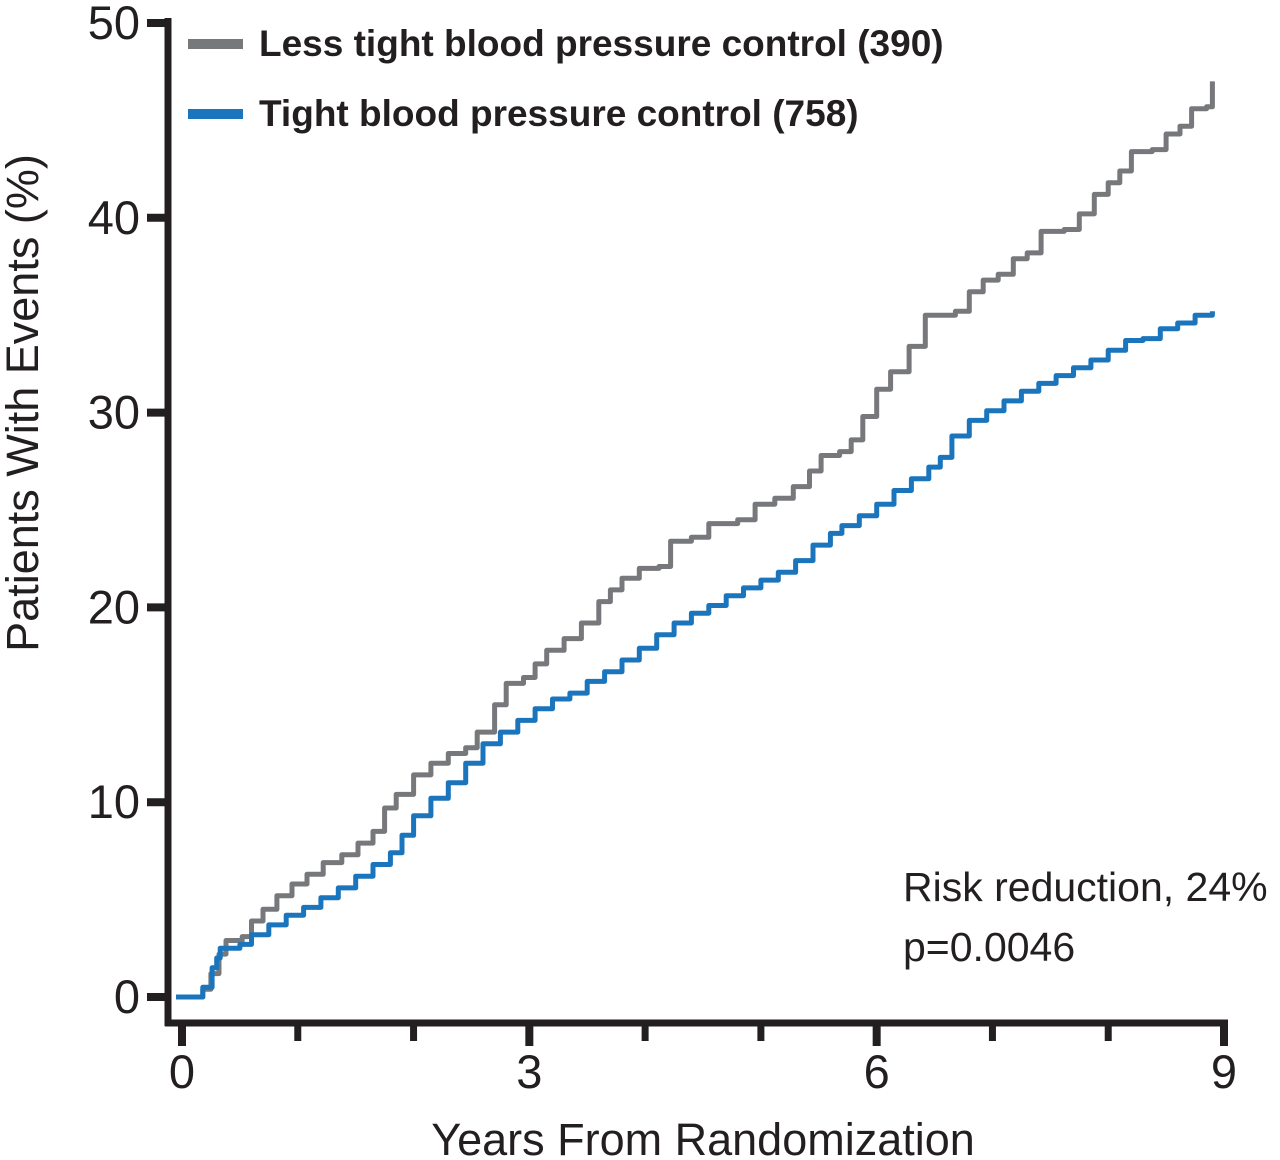  Describe the element at coordinates (24, 403) in the screenshot. I see `y-axis-title: Patients With Events (%)` at that location.